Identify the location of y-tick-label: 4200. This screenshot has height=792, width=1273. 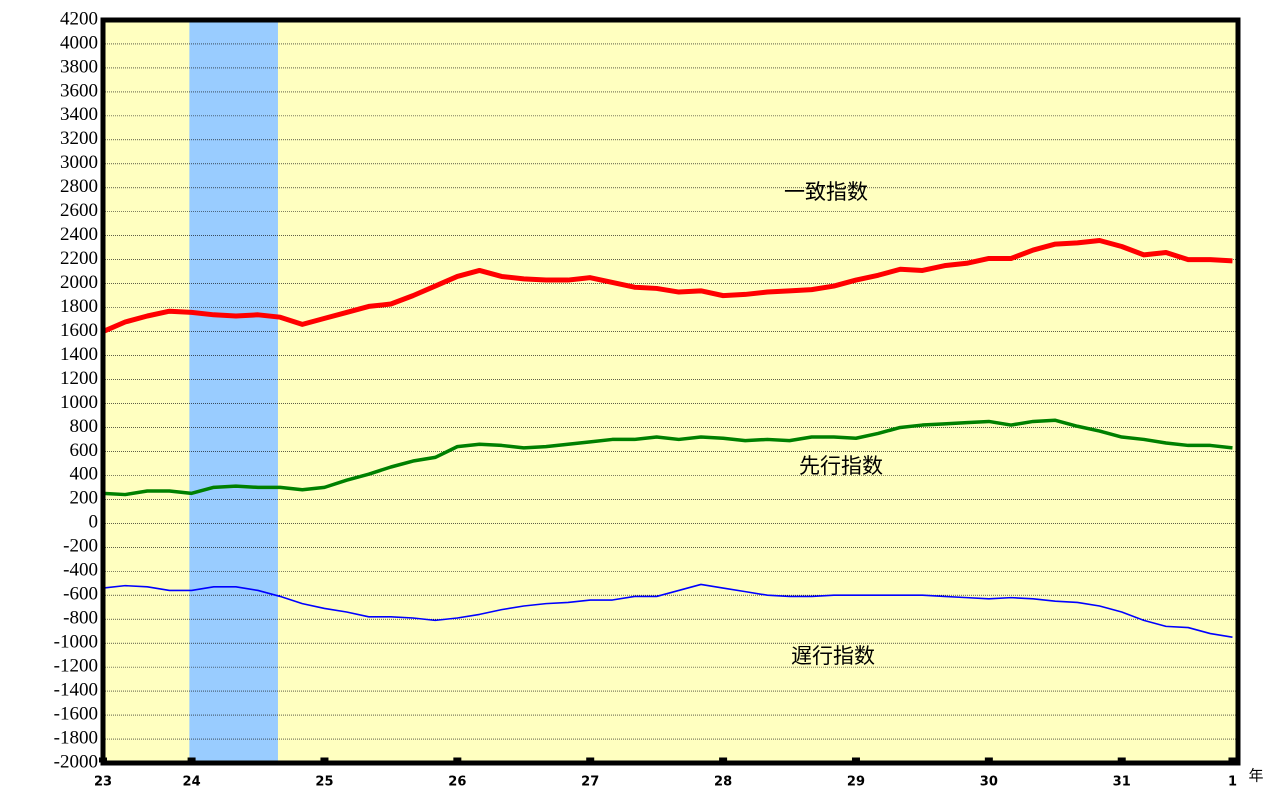
(79, 18).